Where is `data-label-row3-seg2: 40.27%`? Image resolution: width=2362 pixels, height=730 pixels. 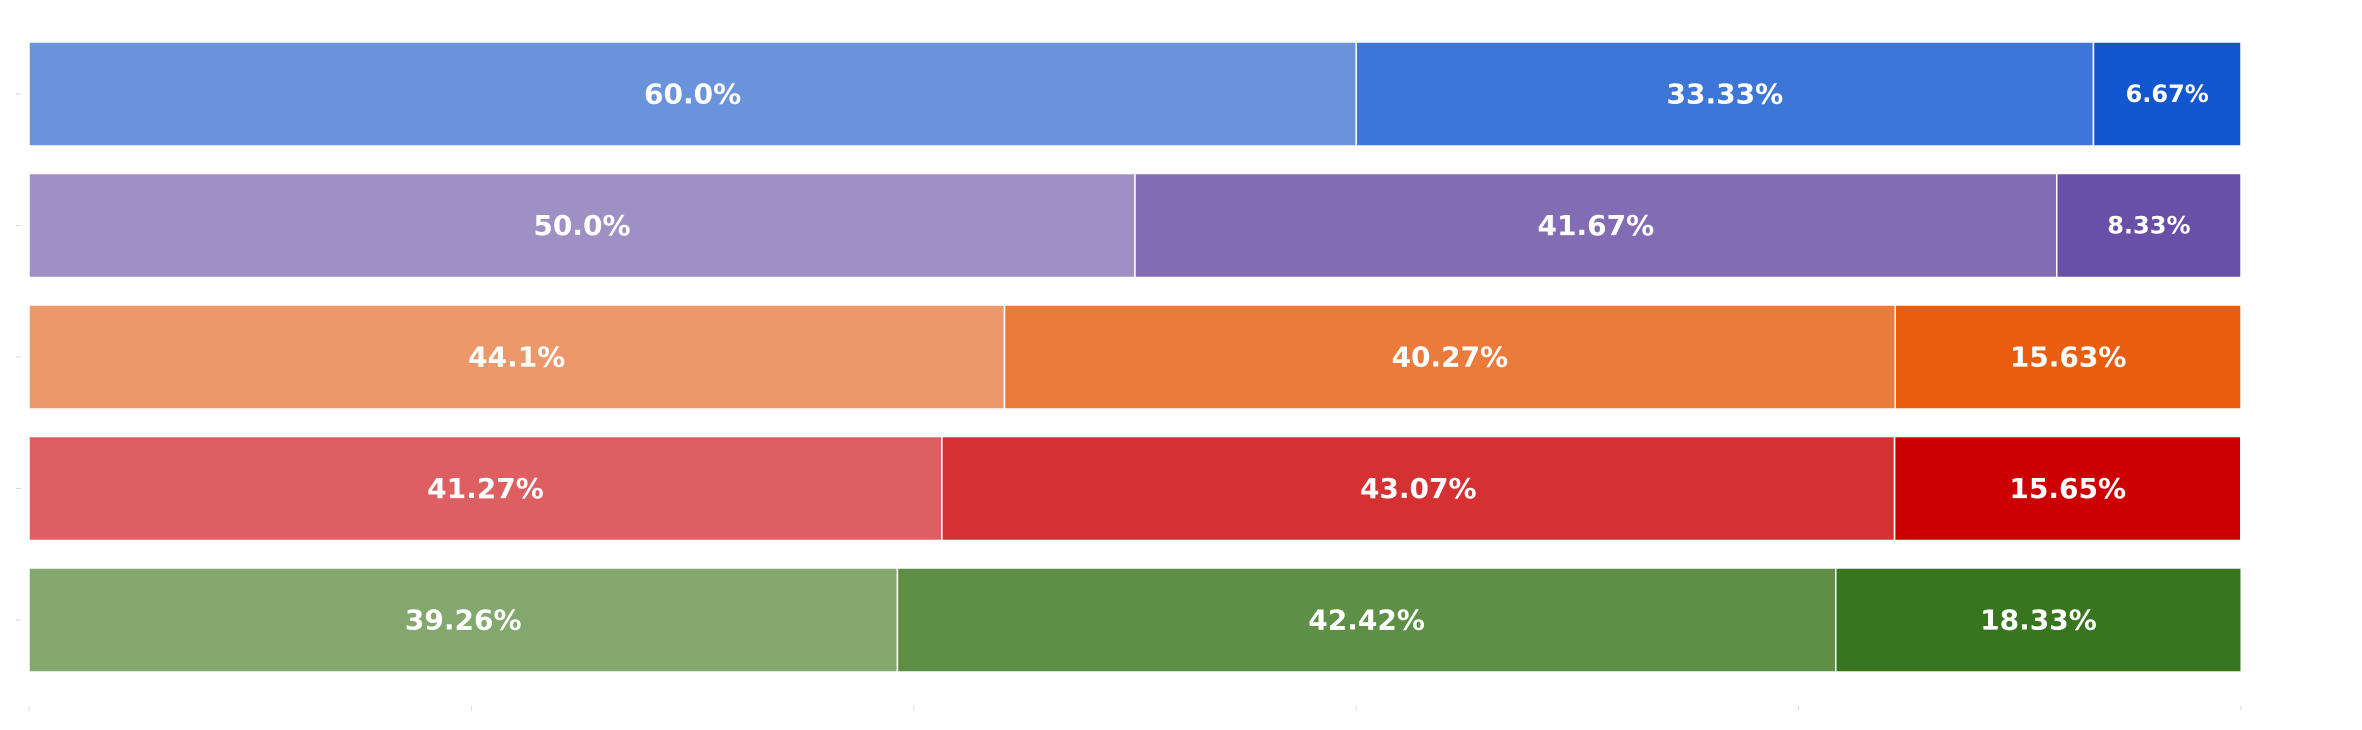 data-label-row3-seg2: 40.27% is located at coordinates (1450, 357).